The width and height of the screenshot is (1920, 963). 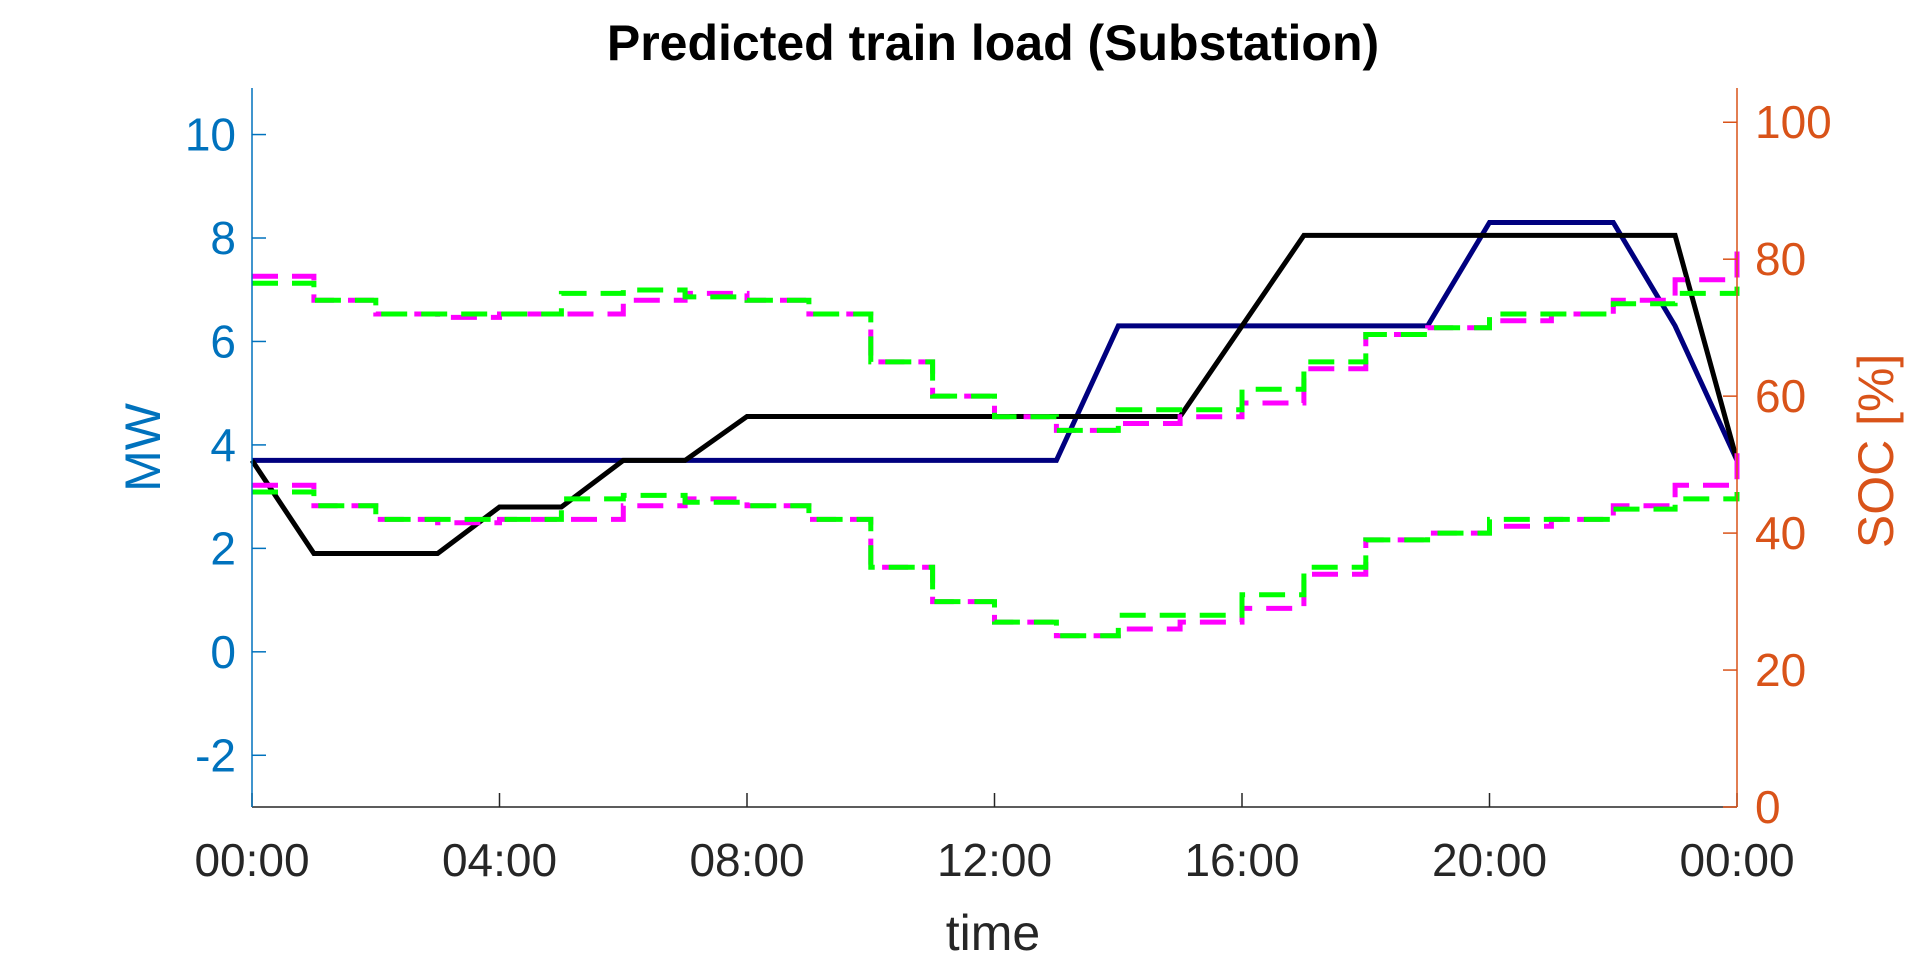 I want to click on y-right-tick-label: 80, so click(x=1780, y=259).